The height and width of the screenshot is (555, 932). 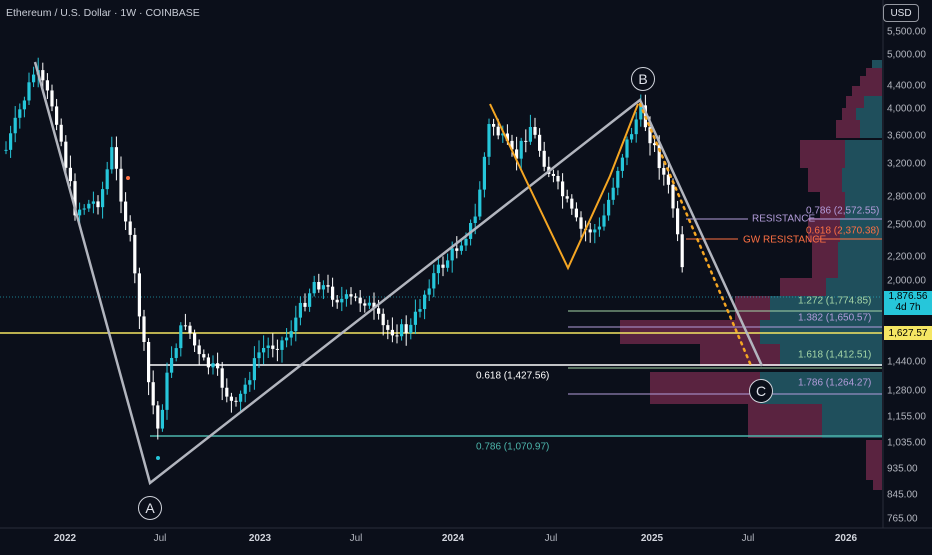 I want to click on price-tick: 765.00, so click(x=902, y=519).